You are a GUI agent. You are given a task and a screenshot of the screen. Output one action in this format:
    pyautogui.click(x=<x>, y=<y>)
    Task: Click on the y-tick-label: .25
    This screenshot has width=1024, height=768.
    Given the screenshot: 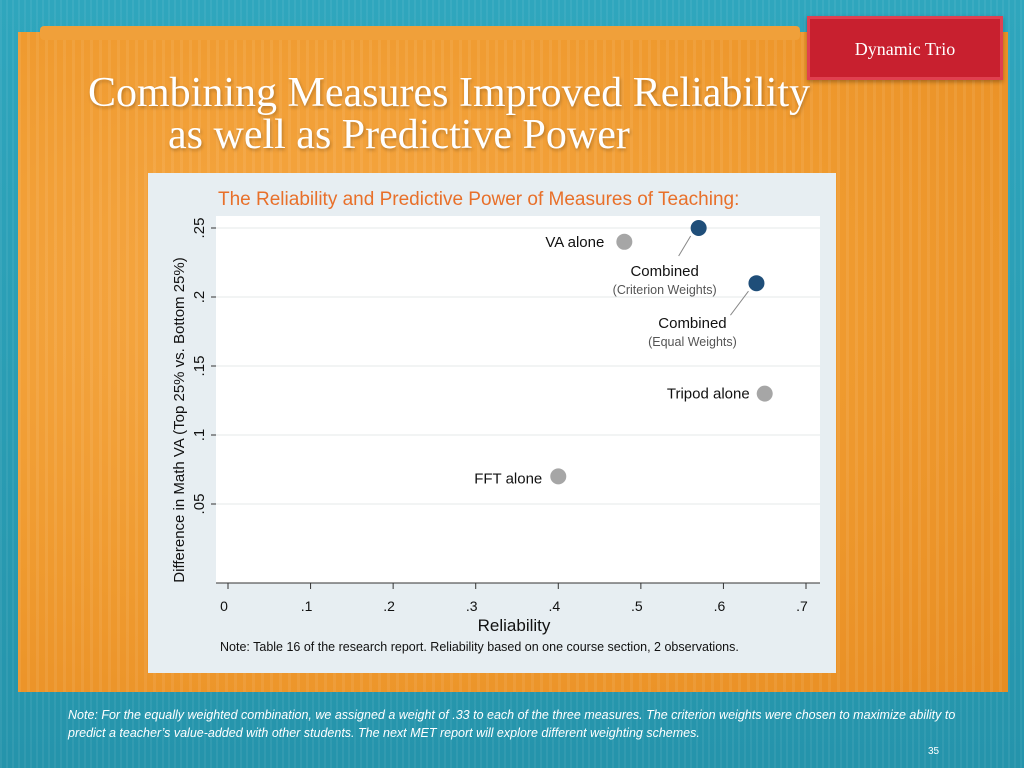 What is the action you would take?
    pyautogui.click(x=199, y=228)
    